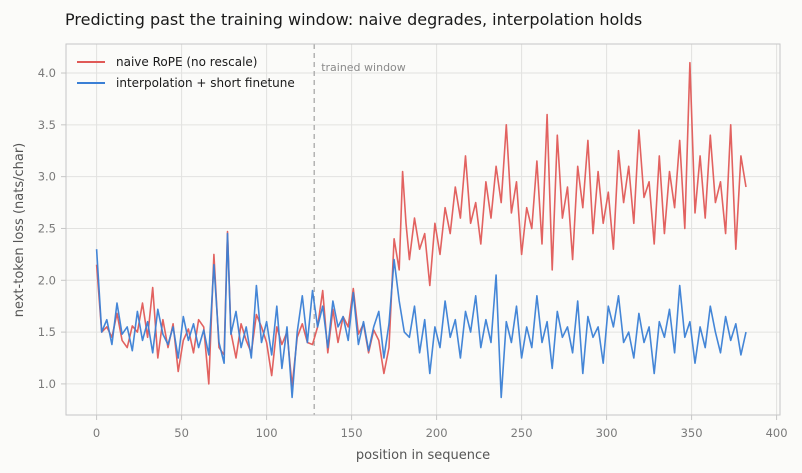 The width and height of the screenshot is (802, 473). Describe the element at coordinates (47, 177) in the screenshot. I see `y-tick-label: 3.0` at that location.